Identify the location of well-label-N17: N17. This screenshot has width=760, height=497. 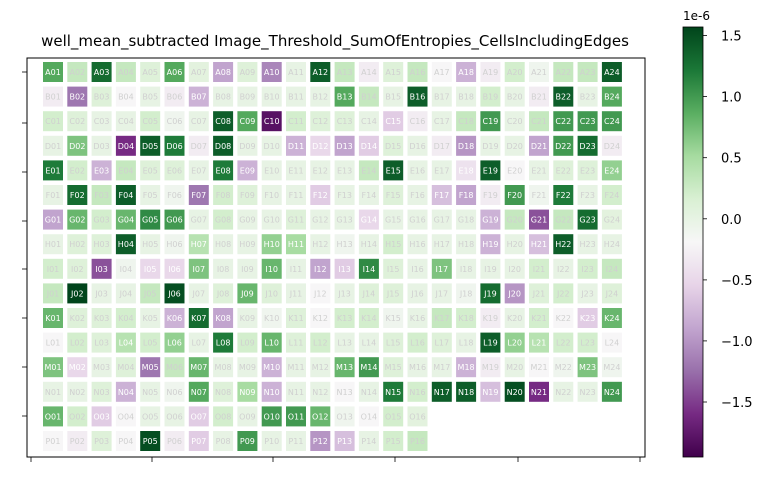
(442, 392).